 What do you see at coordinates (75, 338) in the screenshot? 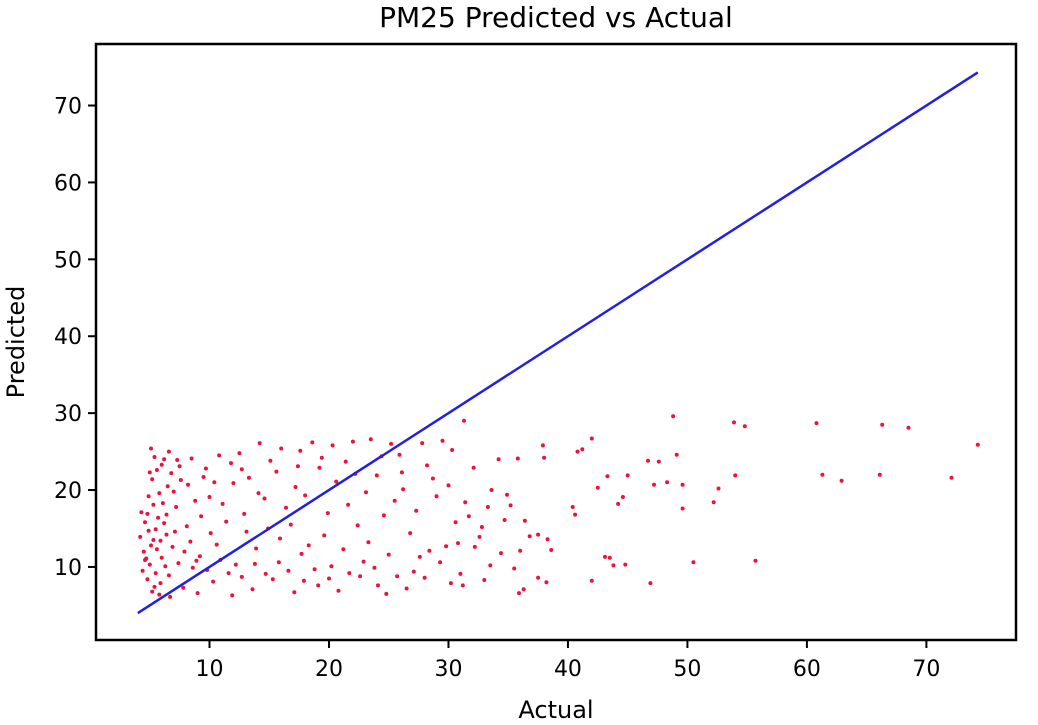
I see `y-axis: 10 20 30 40 50 60 70` at bounding box center [75, 338].